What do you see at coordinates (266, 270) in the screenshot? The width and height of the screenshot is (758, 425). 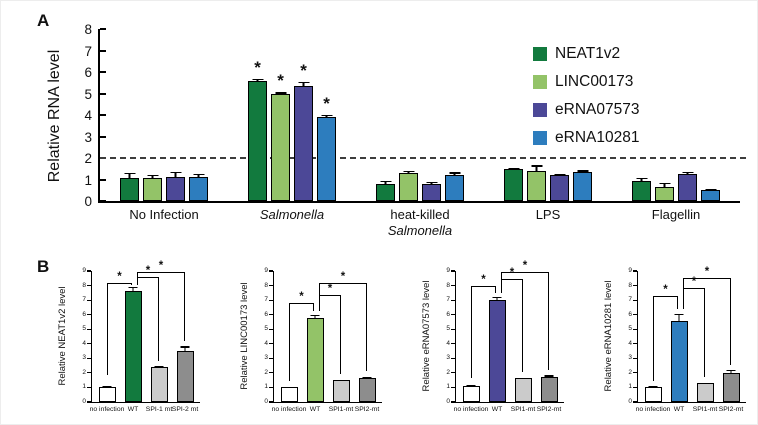 I see `y-axis-tick-label: 9` at bounding box center [266, 270].